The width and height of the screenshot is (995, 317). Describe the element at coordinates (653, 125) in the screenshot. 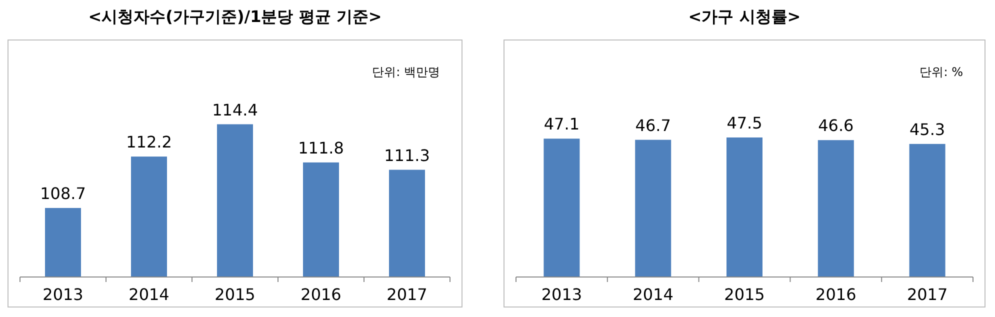

I see `data-label: 46.7` at that location.